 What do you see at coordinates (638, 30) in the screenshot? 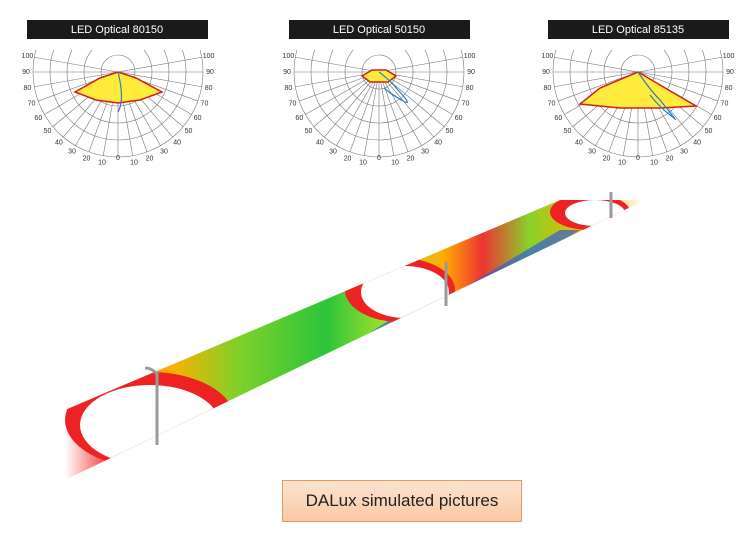
I see `panel-title: LED Optical 85135` at bounding box center [638, 30].